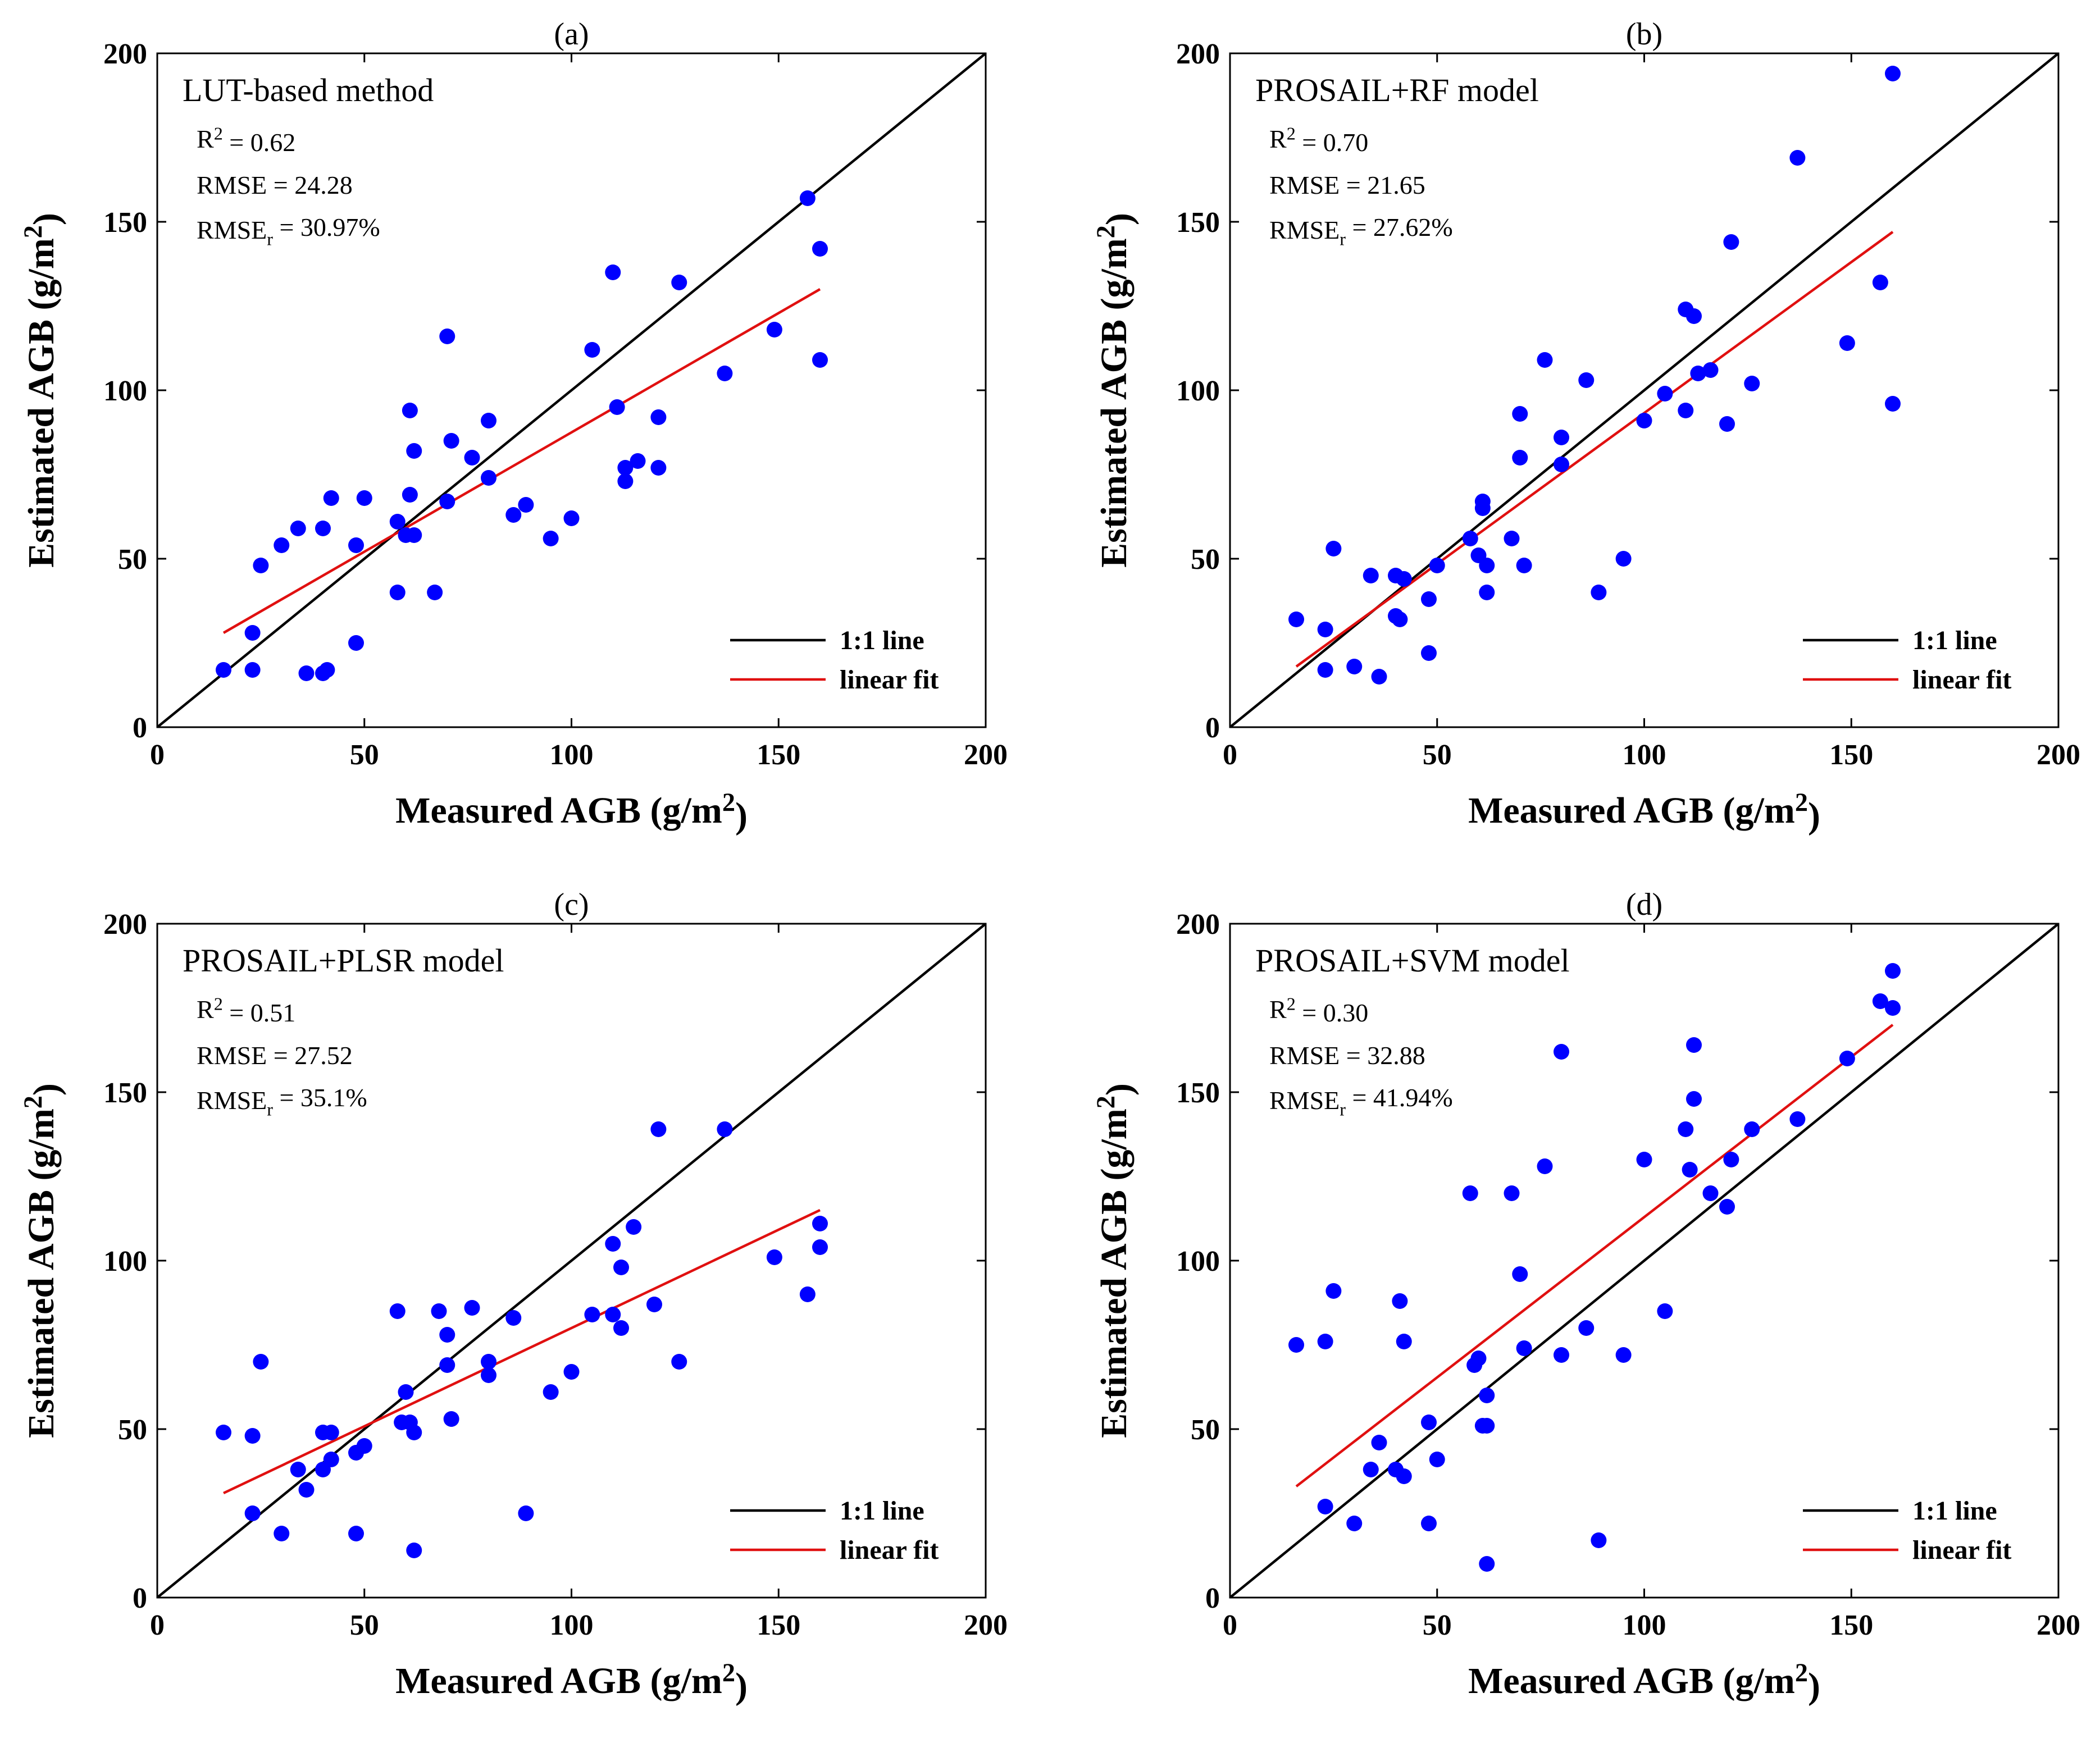  Describe the element at coordinates (132, 1430) in the screenshot. I see `y-tick-label: 50` at that location.